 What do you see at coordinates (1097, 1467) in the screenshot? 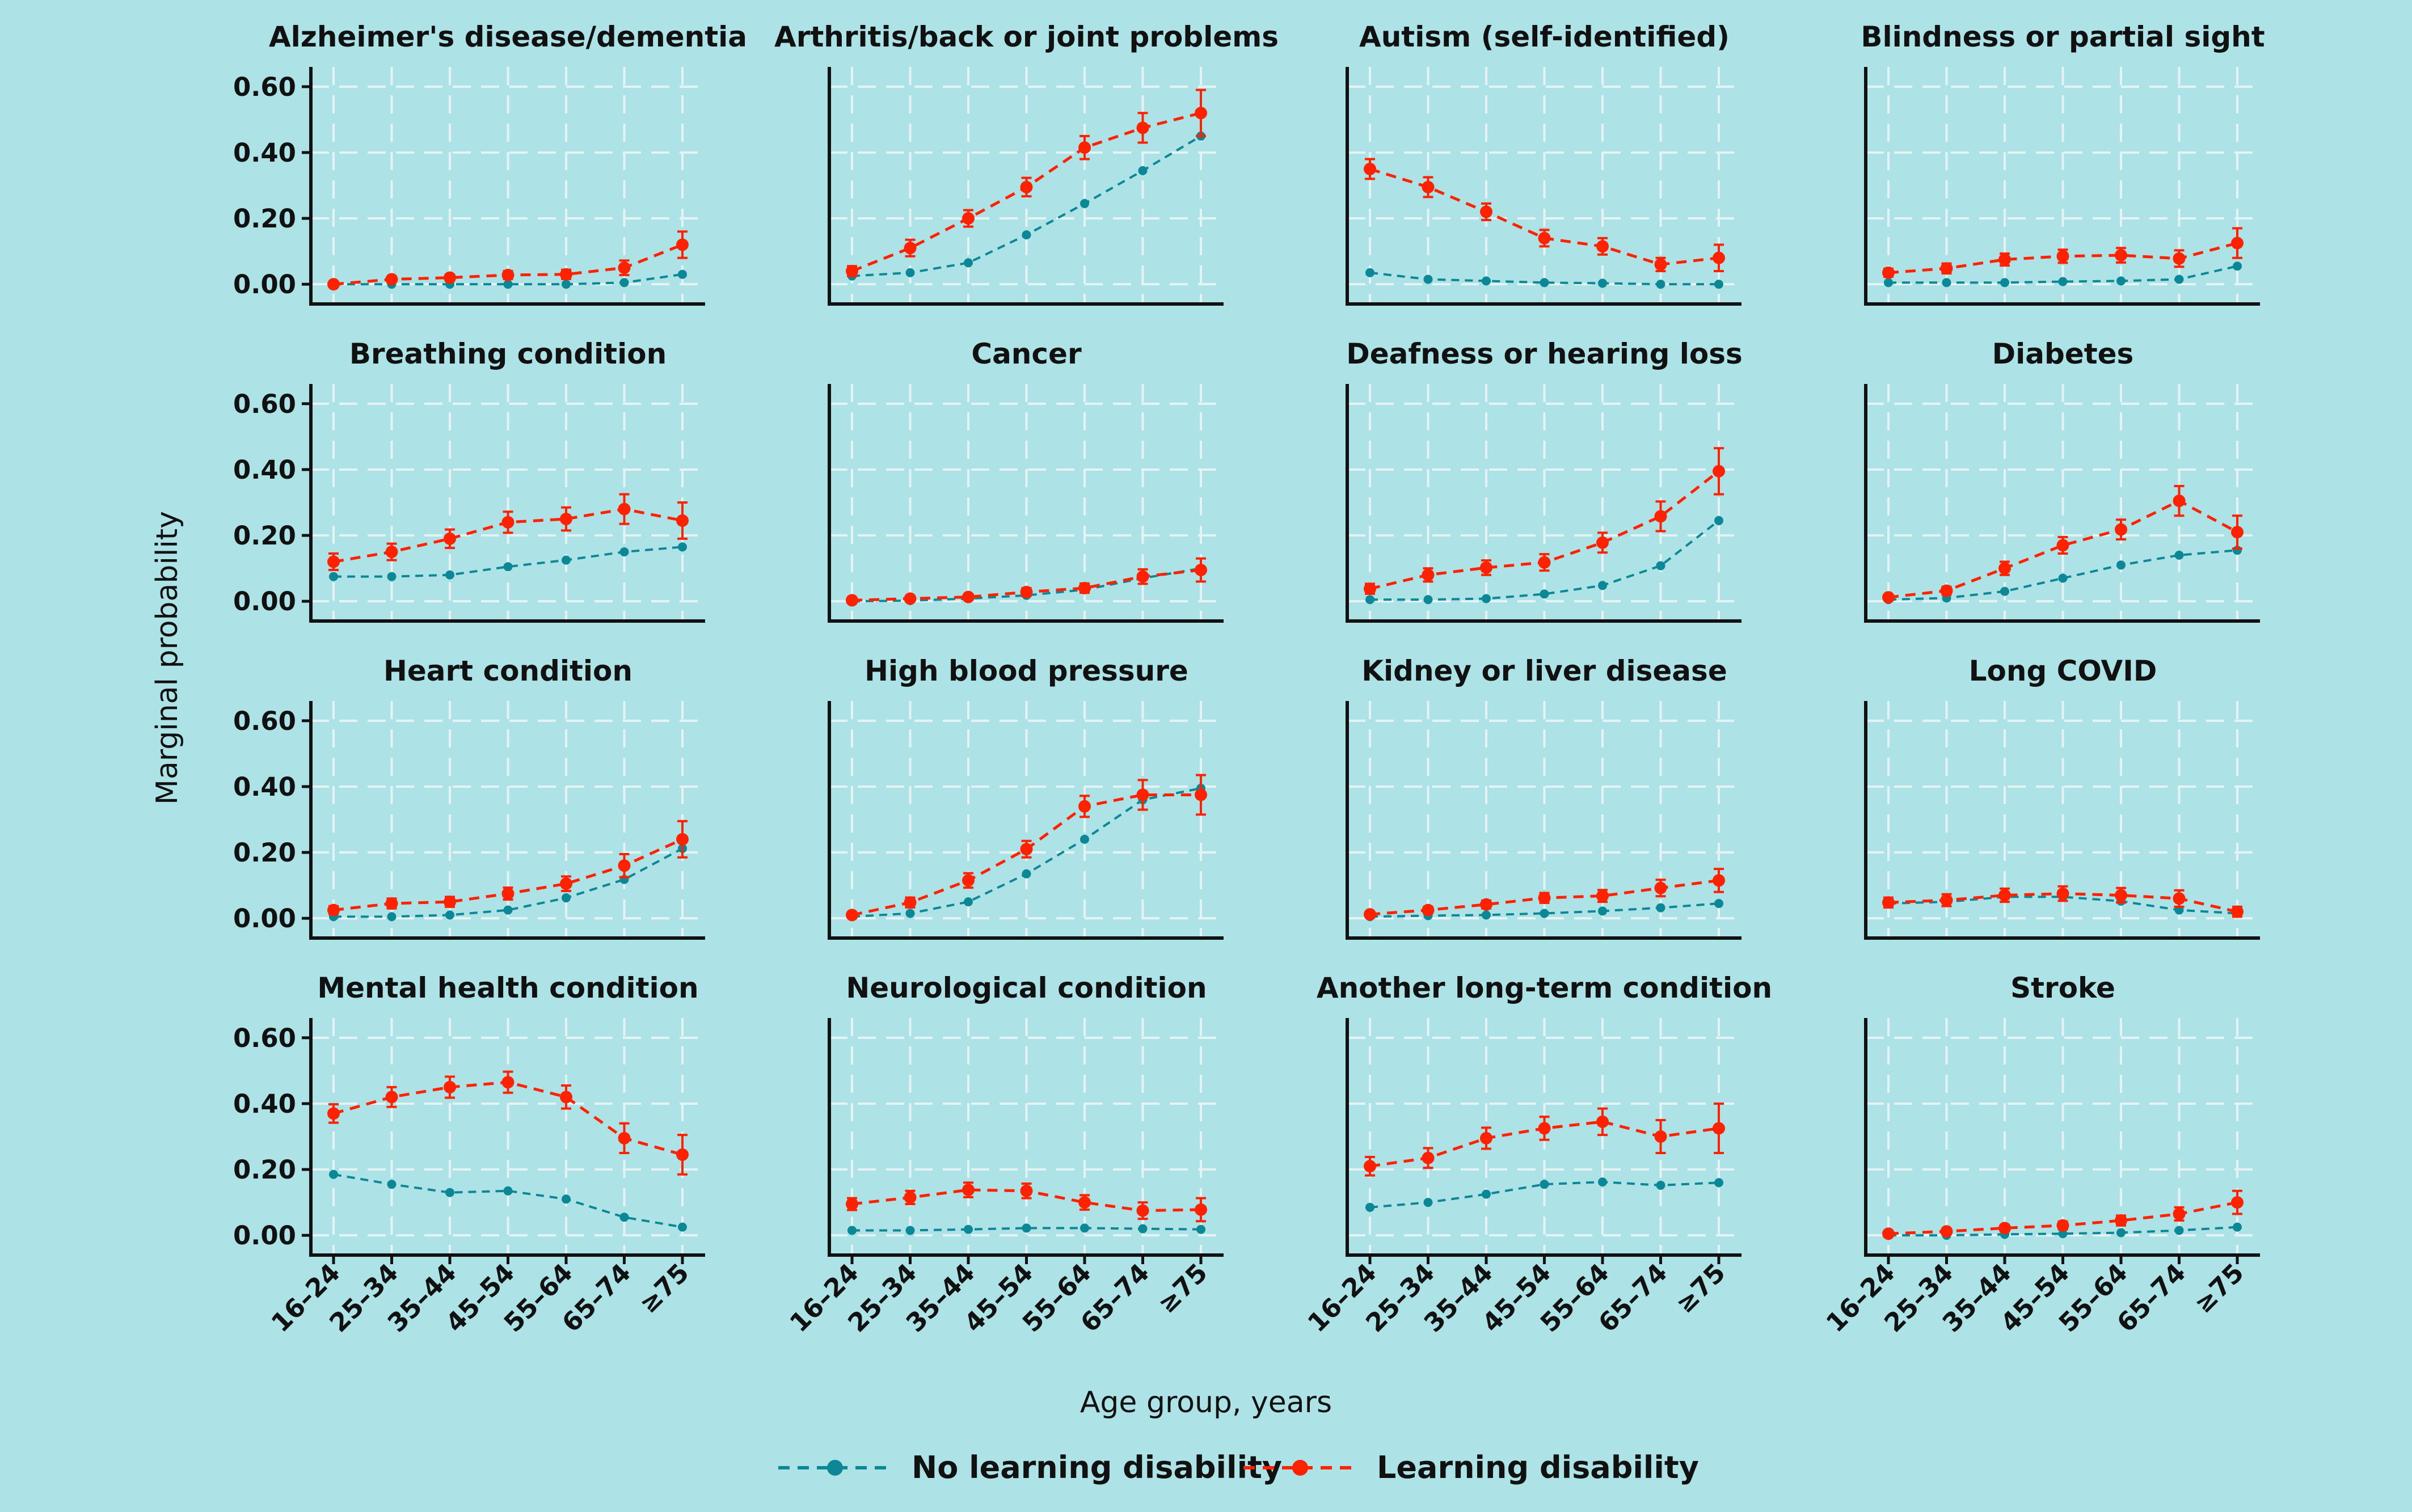
I see `legend-label-no-ld: No learning disability` at bounding box center [1097, 1467].